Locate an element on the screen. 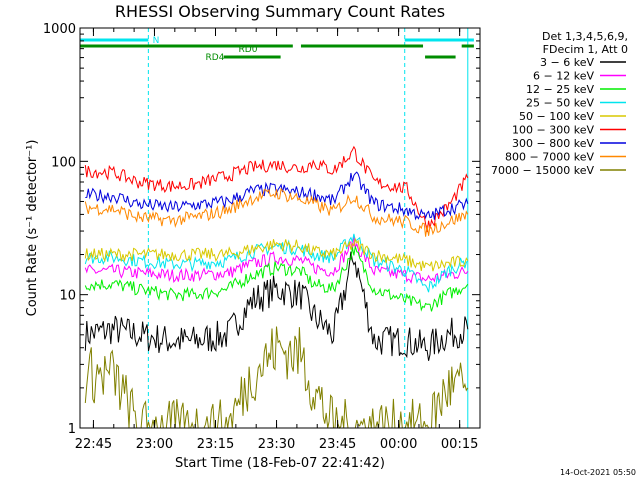 The image size is (640, 480). legend-entry-label: 25 − 50 keV is located at coordinates (560, 103).